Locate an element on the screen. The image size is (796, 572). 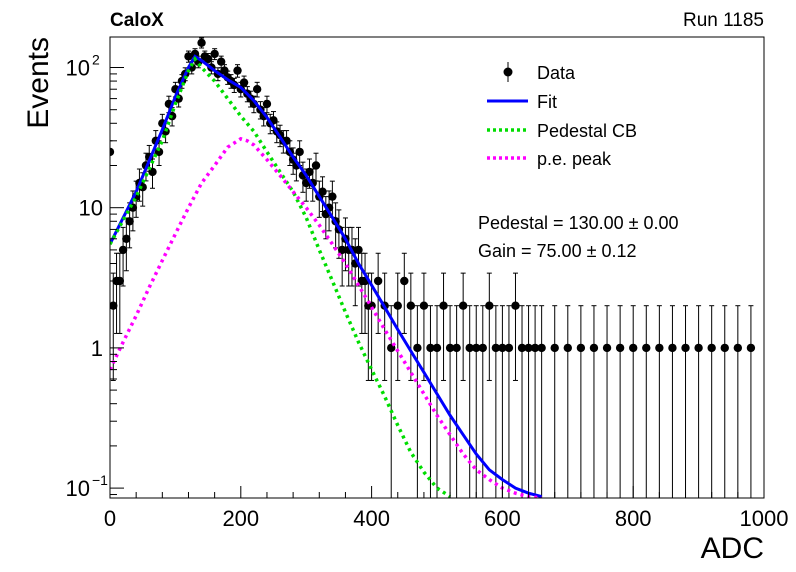
legend-label: Fit is located at coordinates (547, 102).